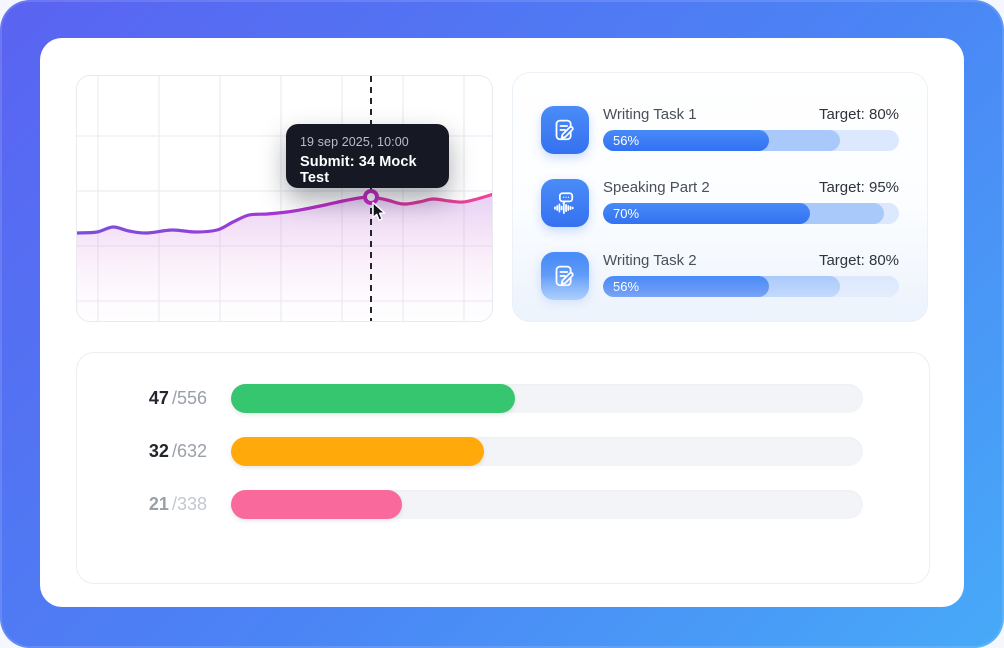  I want to click on task-title: Speaking Part 2, so click(656, 187).